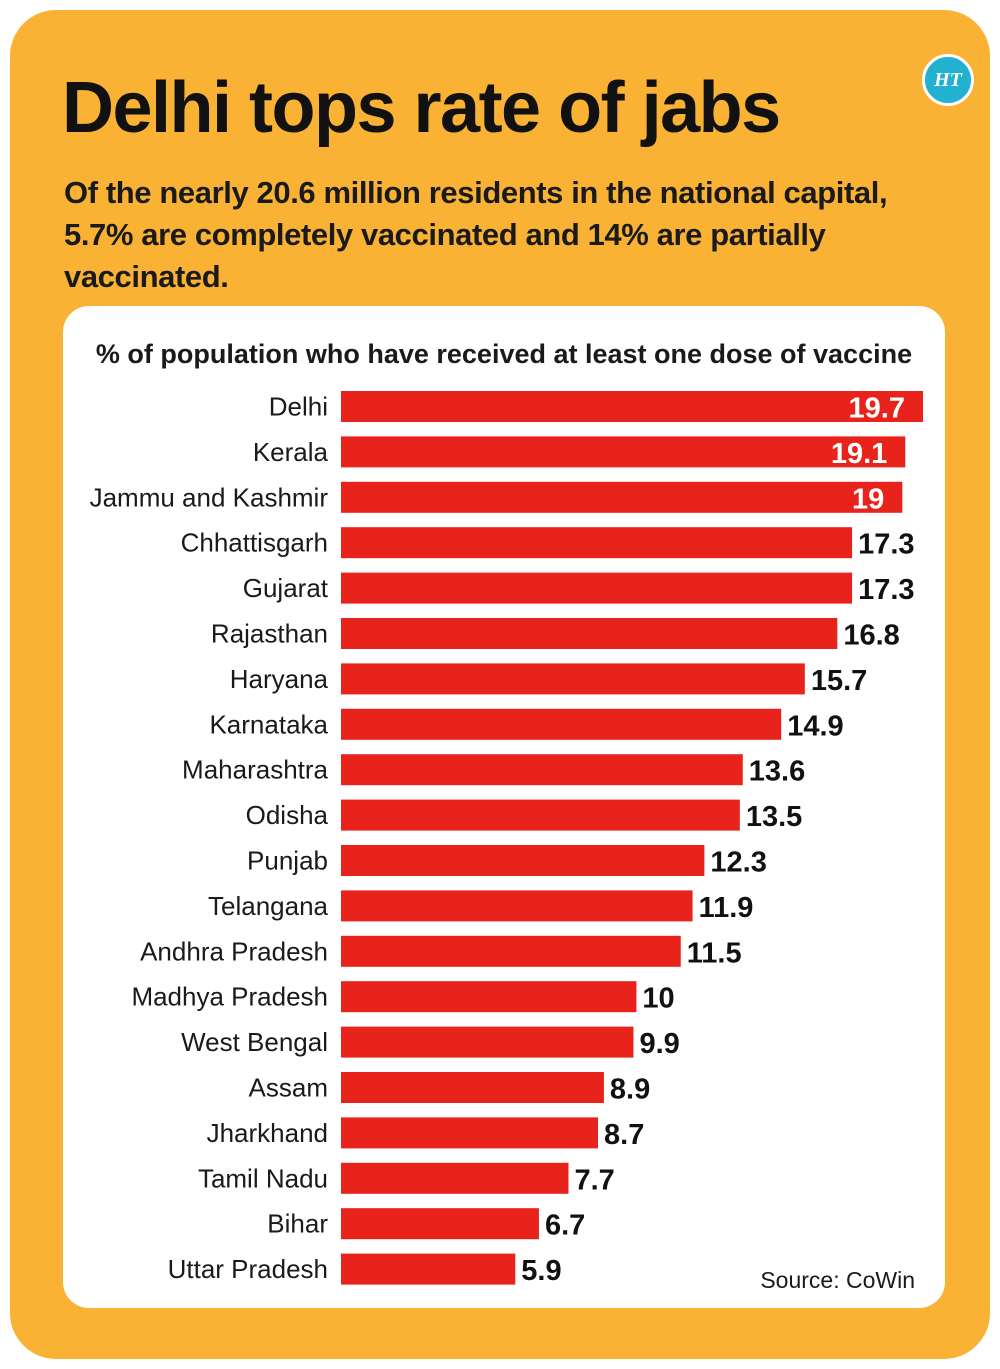 This screenshot has height=1369, width=1000. Describe the element at coordinates (630, 1090) in the screenshot. I see `value-label-assam: 8.9` at that location.